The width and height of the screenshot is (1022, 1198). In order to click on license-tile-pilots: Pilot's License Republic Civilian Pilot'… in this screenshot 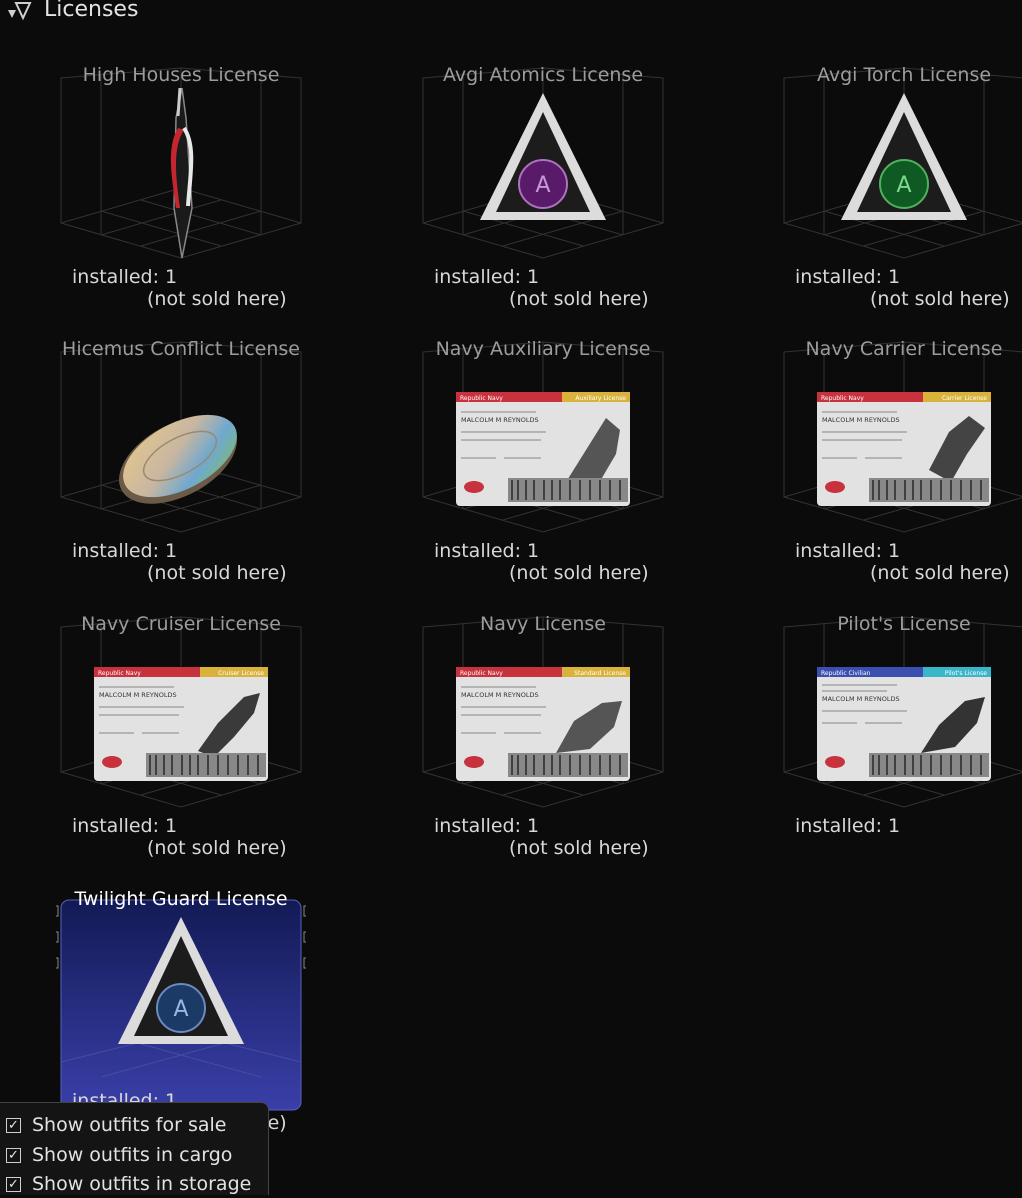, I will do `click(900, 732)`.